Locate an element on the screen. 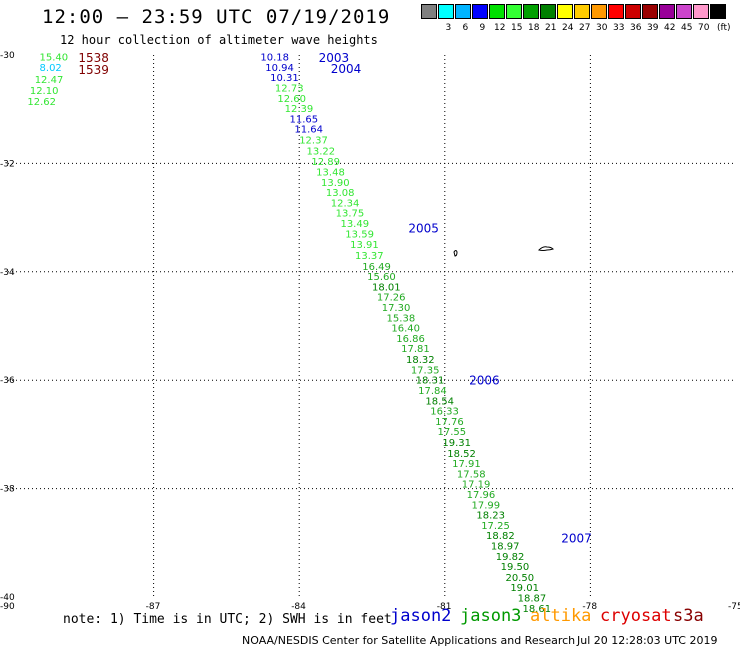 This screenshot has width=740, height=650. legend-label: 3 is located at coordinates (448, 28).